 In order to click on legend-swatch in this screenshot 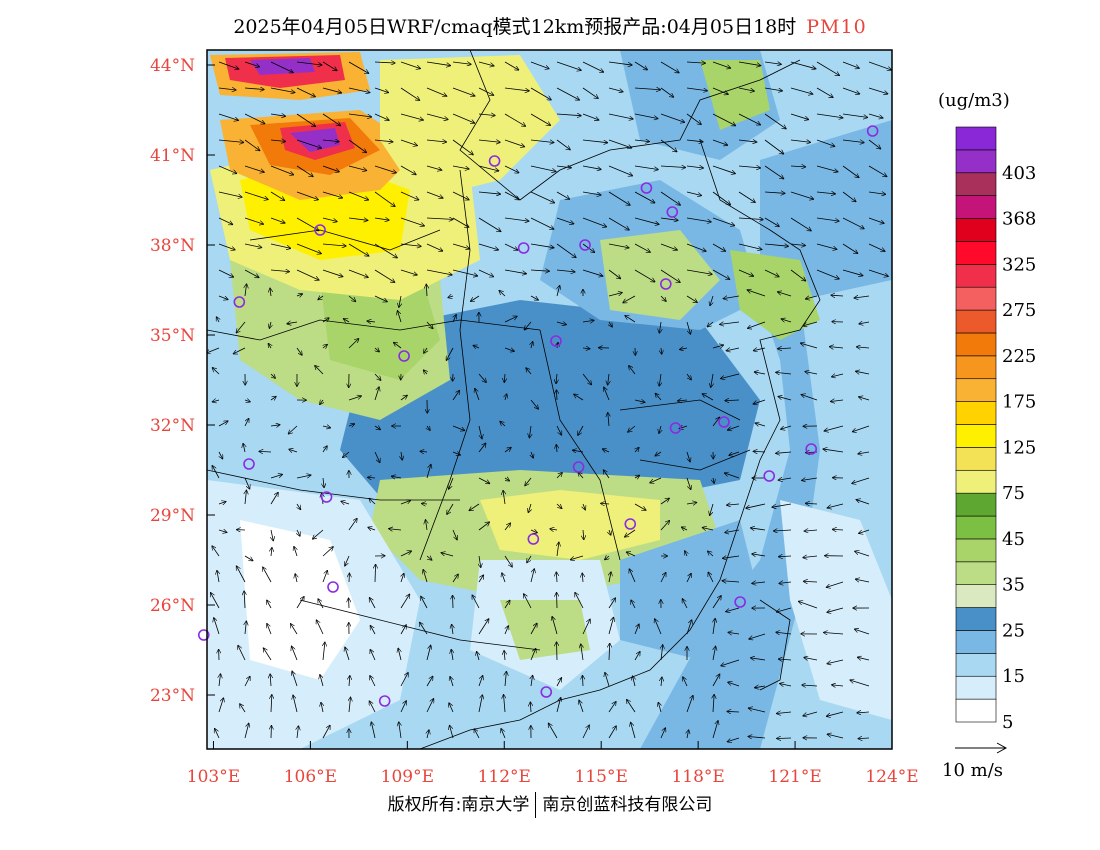, I will do `click(976, 527)`.